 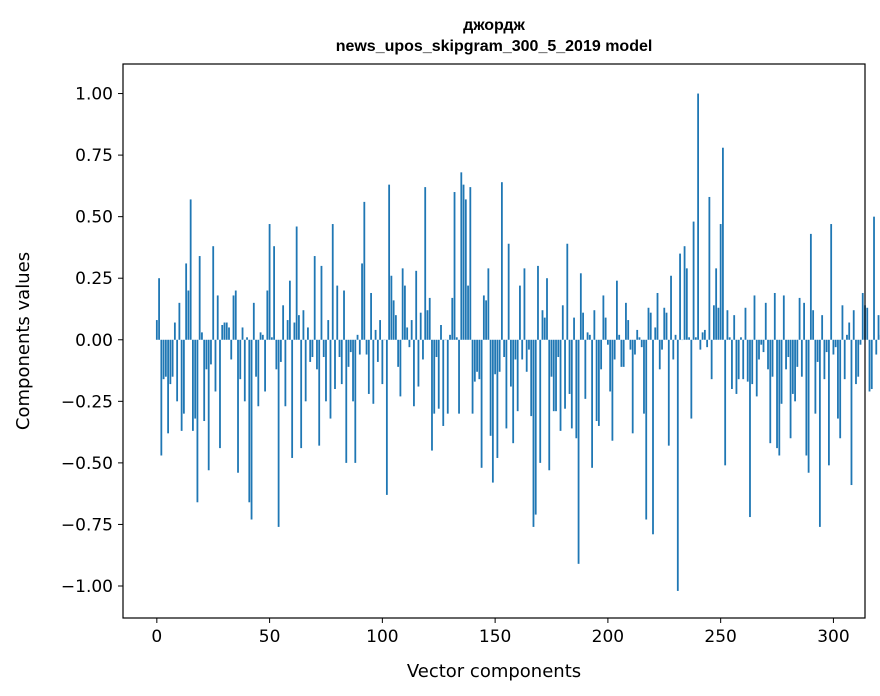 I want to click on y-tick-label: 0.00, so click(x=94, y=341).